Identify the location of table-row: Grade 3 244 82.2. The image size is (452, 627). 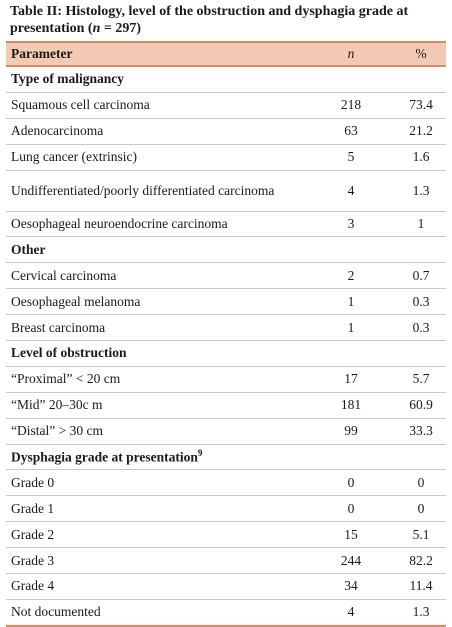
(226, 561).